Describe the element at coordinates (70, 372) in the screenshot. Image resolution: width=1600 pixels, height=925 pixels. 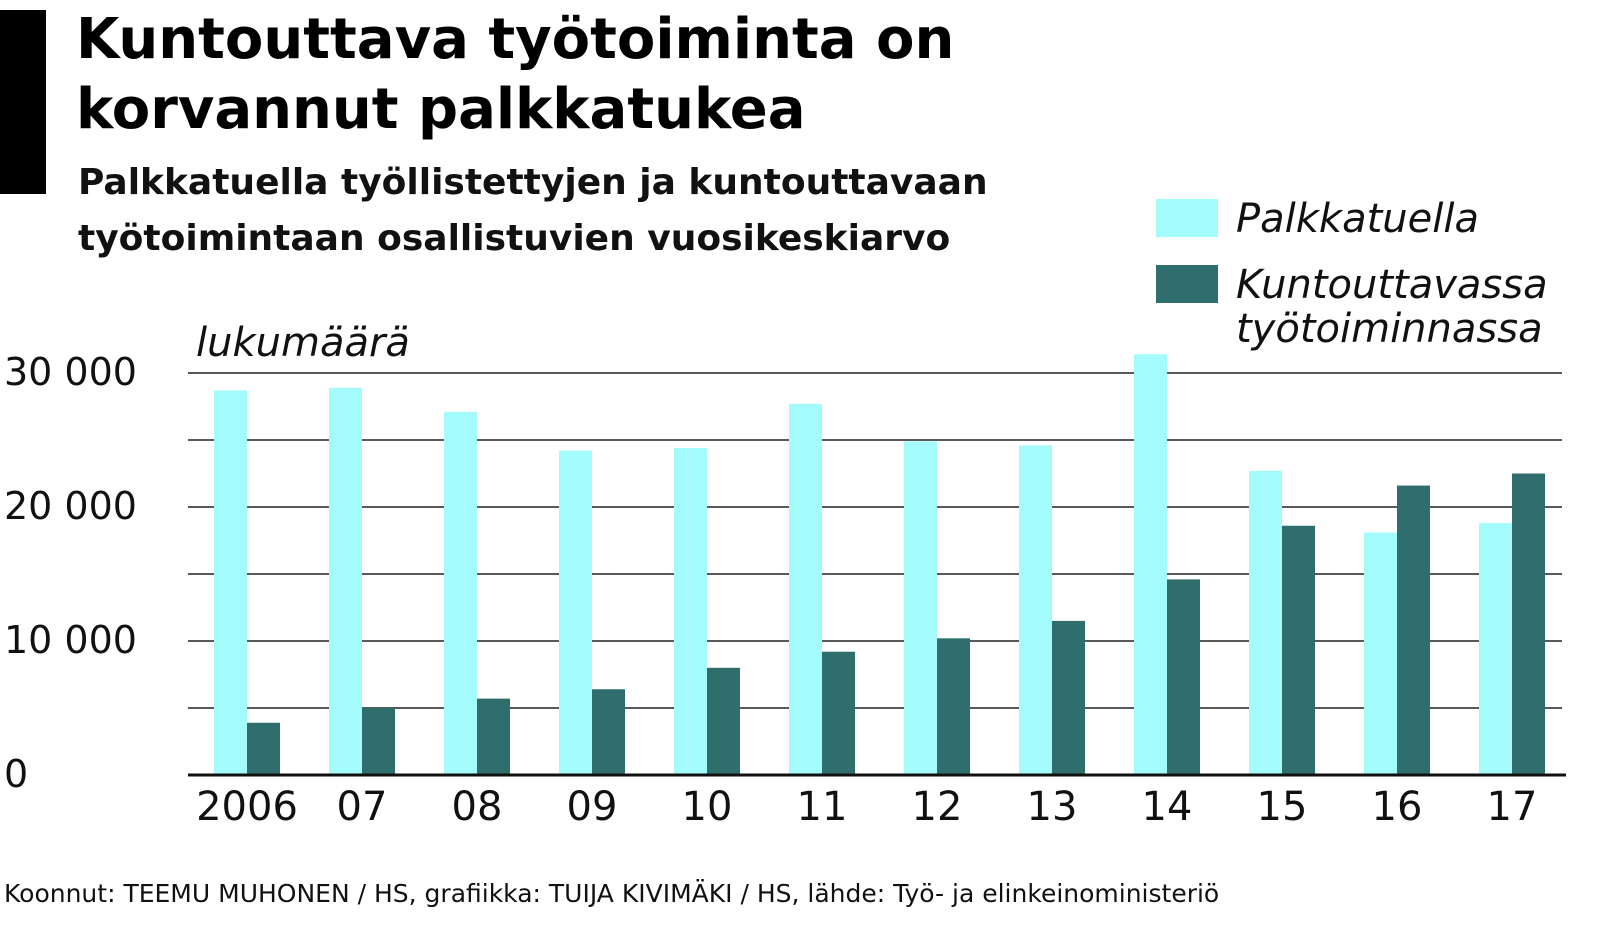
I see `y-tick-label: 30 000` at that location.